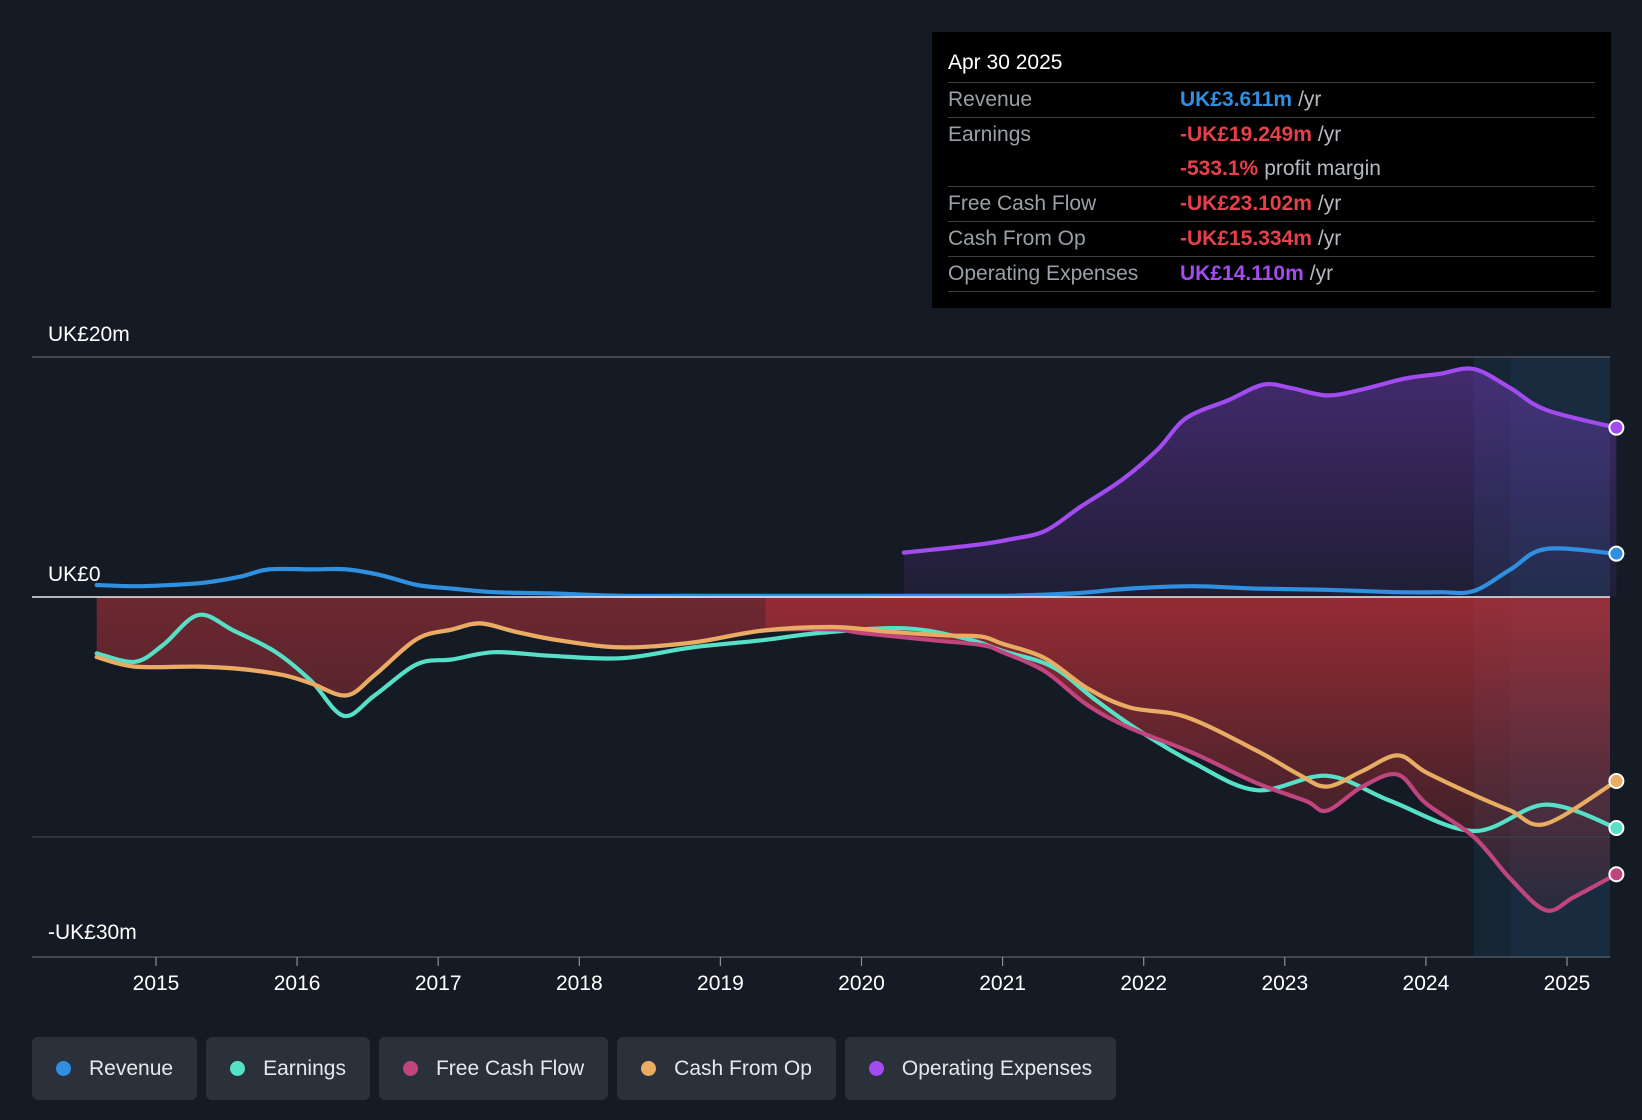 Image resolution: width=1642 pixels, height=1120 pixels. Describe the element at coordinates (1246, 238) in the screenshot. I see `tooltip-value: -UK£15.334m` at that location.